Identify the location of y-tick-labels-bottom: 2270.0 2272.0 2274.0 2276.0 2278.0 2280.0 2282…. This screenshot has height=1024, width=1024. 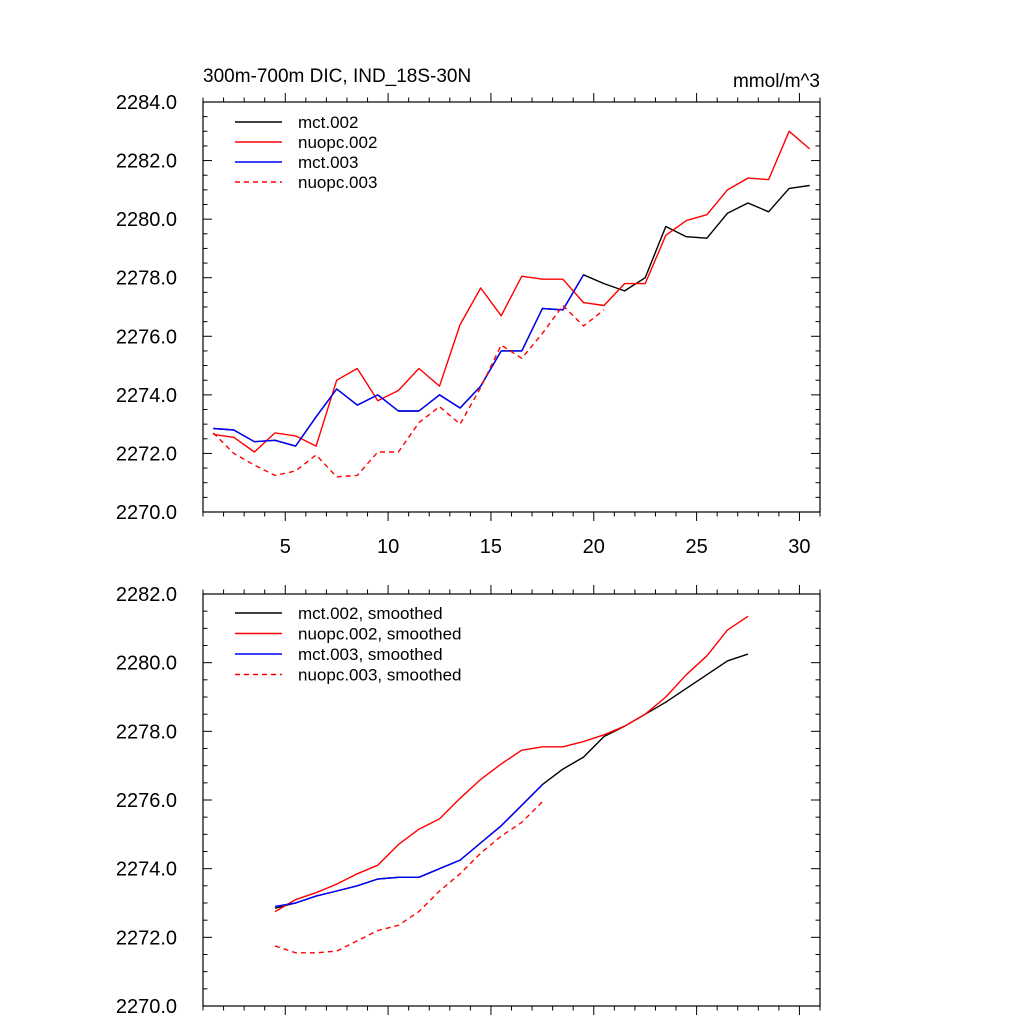
(146, 801).